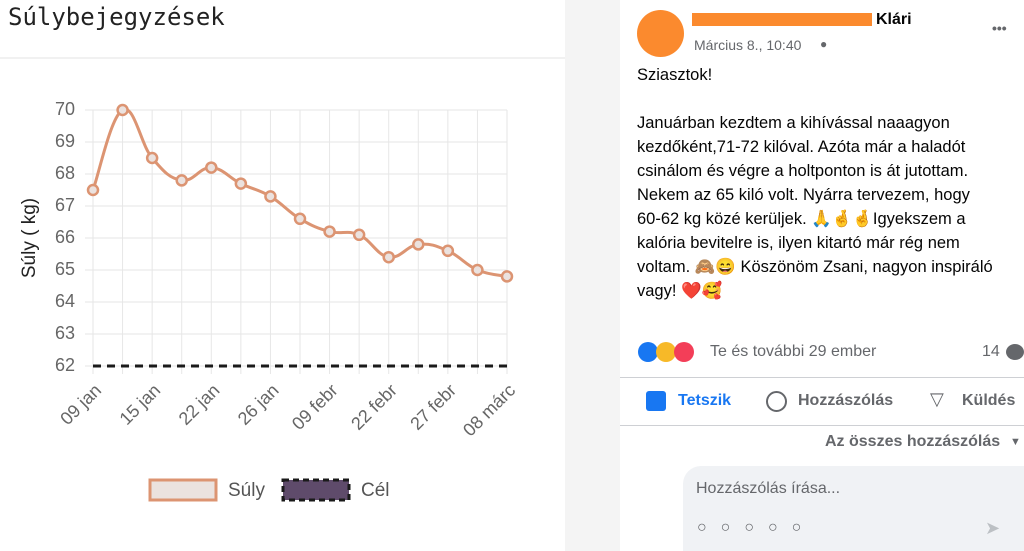 This screenshot has width=1024, height=551. I want to click on text-line: Sziasztok!, so click(675, 75).